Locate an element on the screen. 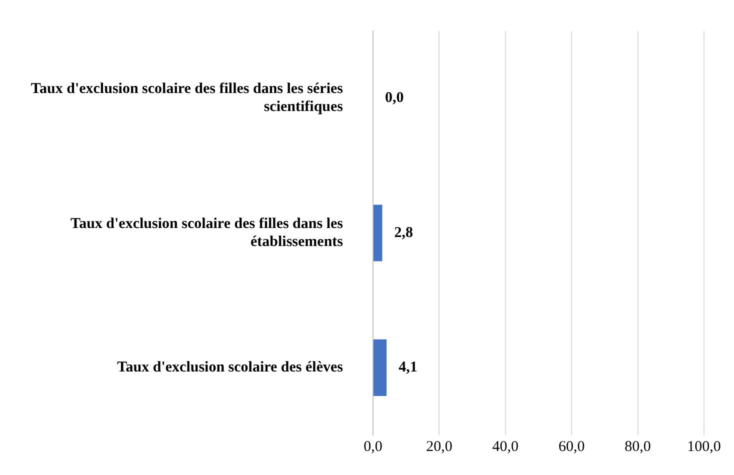 The height and width of the screenshot is (475, 734). data-label: 4,1 is located at coordinates (408, 368).